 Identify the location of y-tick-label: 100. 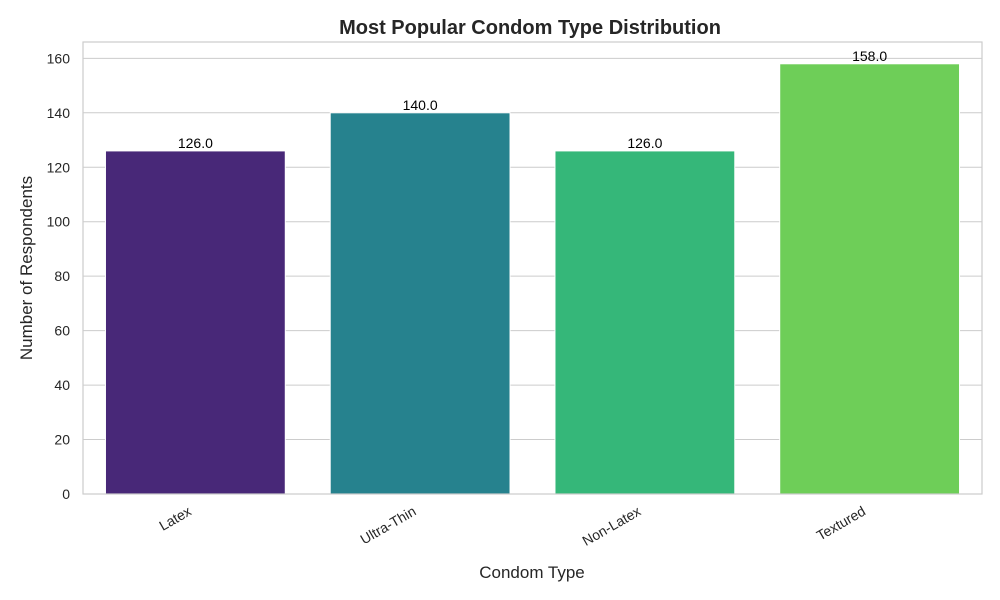
(59, 222).